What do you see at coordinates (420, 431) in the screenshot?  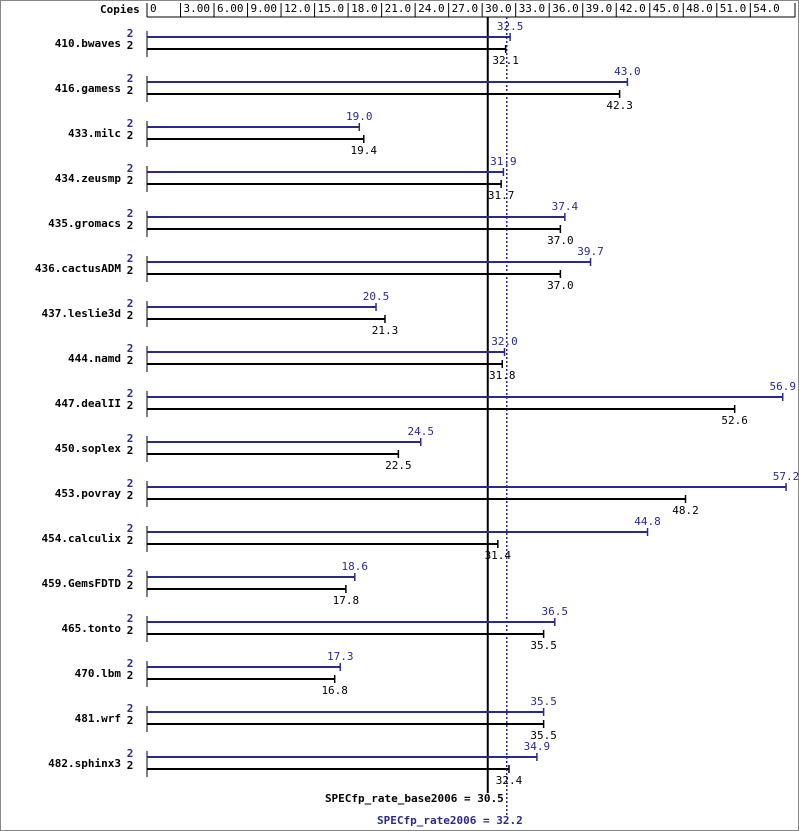 I see `value-label: 24.5` at bounding box center [420, 431].